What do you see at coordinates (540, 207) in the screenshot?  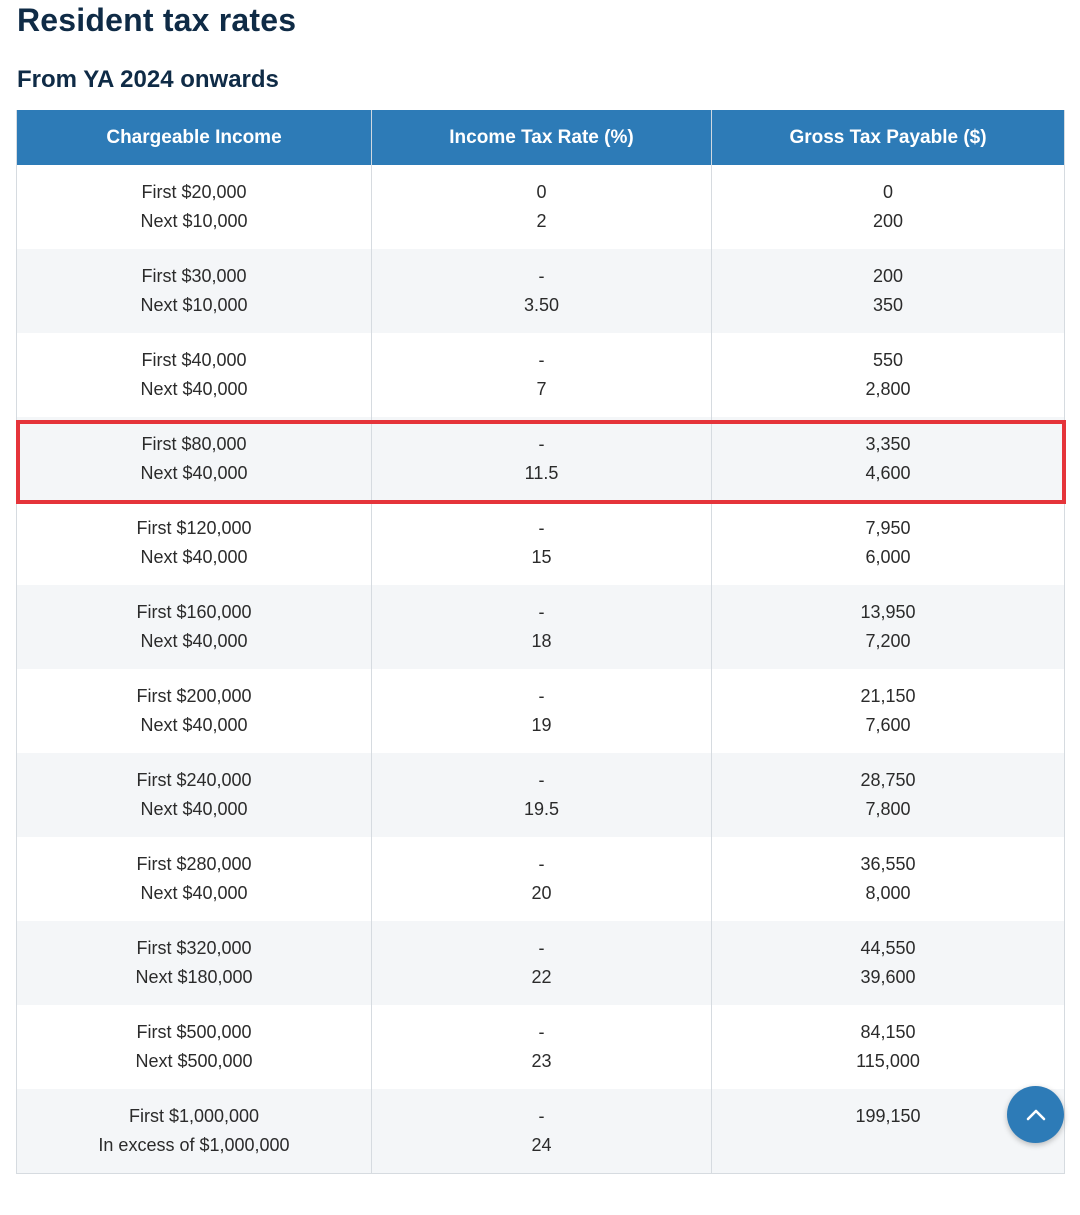 I see `table-row: First $20,000 Next $10,000 0 2 0 200` at bounding box center [540, 207].